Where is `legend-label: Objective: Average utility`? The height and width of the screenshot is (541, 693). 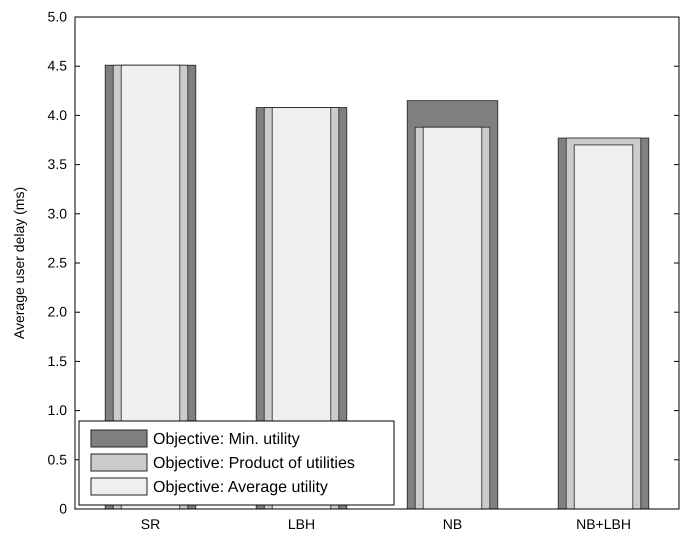 legend-label: Objective: Average utility is located at coordinates (240, 487).